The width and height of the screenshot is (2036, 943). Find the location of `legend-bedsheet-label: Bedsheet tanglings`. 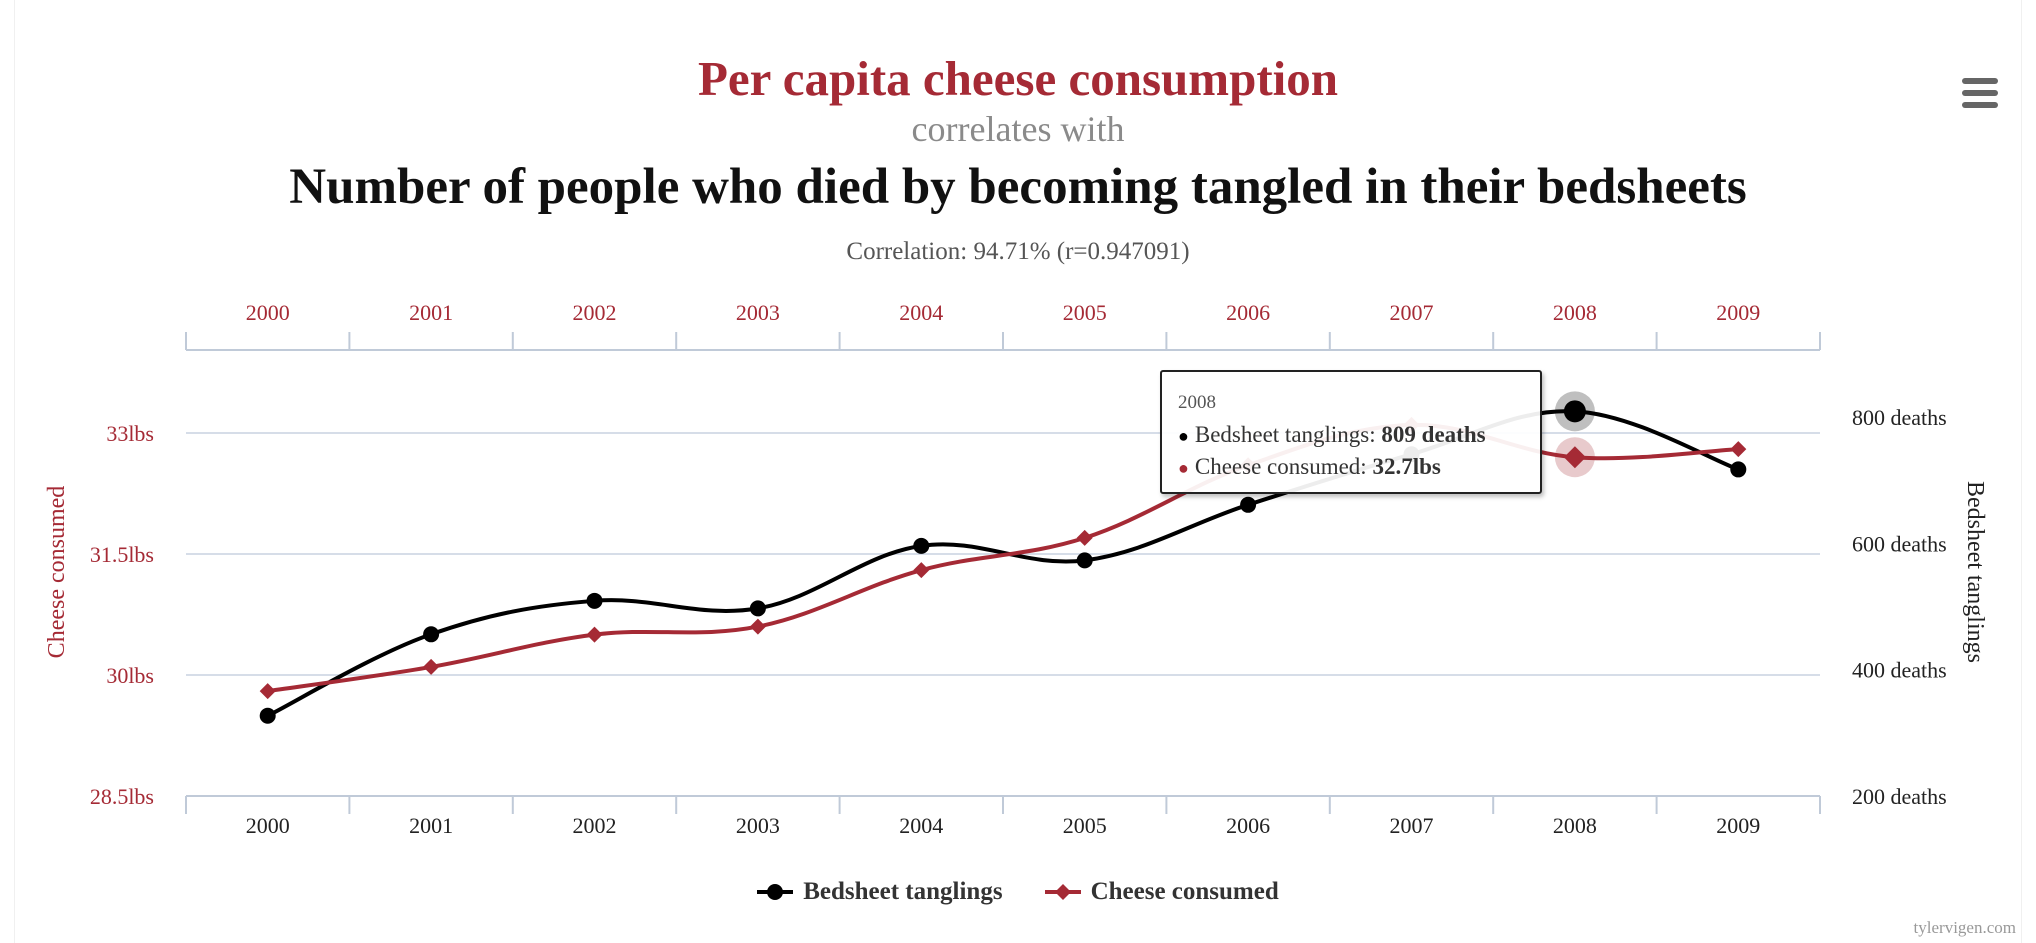

legend-bedsheet-label: Bedsheet tanglings is located at coordinates (903, 891).